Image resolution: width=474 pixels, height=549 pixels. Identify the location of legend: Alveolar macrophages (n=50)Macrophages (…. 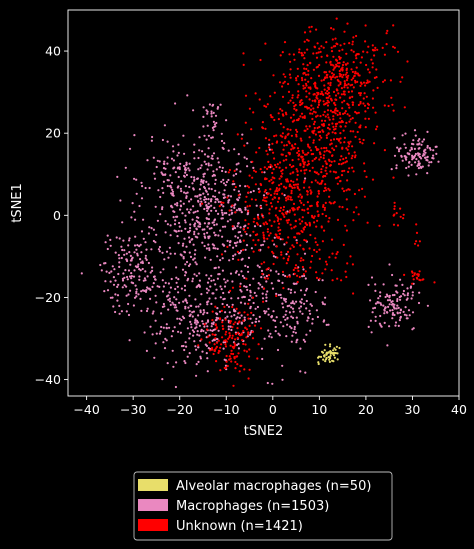
(263, 506).